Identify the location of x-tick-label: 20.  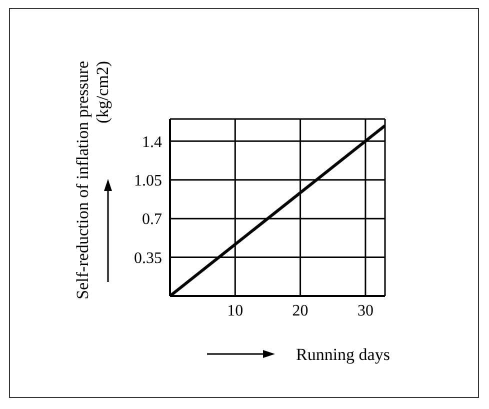
(300, 311).